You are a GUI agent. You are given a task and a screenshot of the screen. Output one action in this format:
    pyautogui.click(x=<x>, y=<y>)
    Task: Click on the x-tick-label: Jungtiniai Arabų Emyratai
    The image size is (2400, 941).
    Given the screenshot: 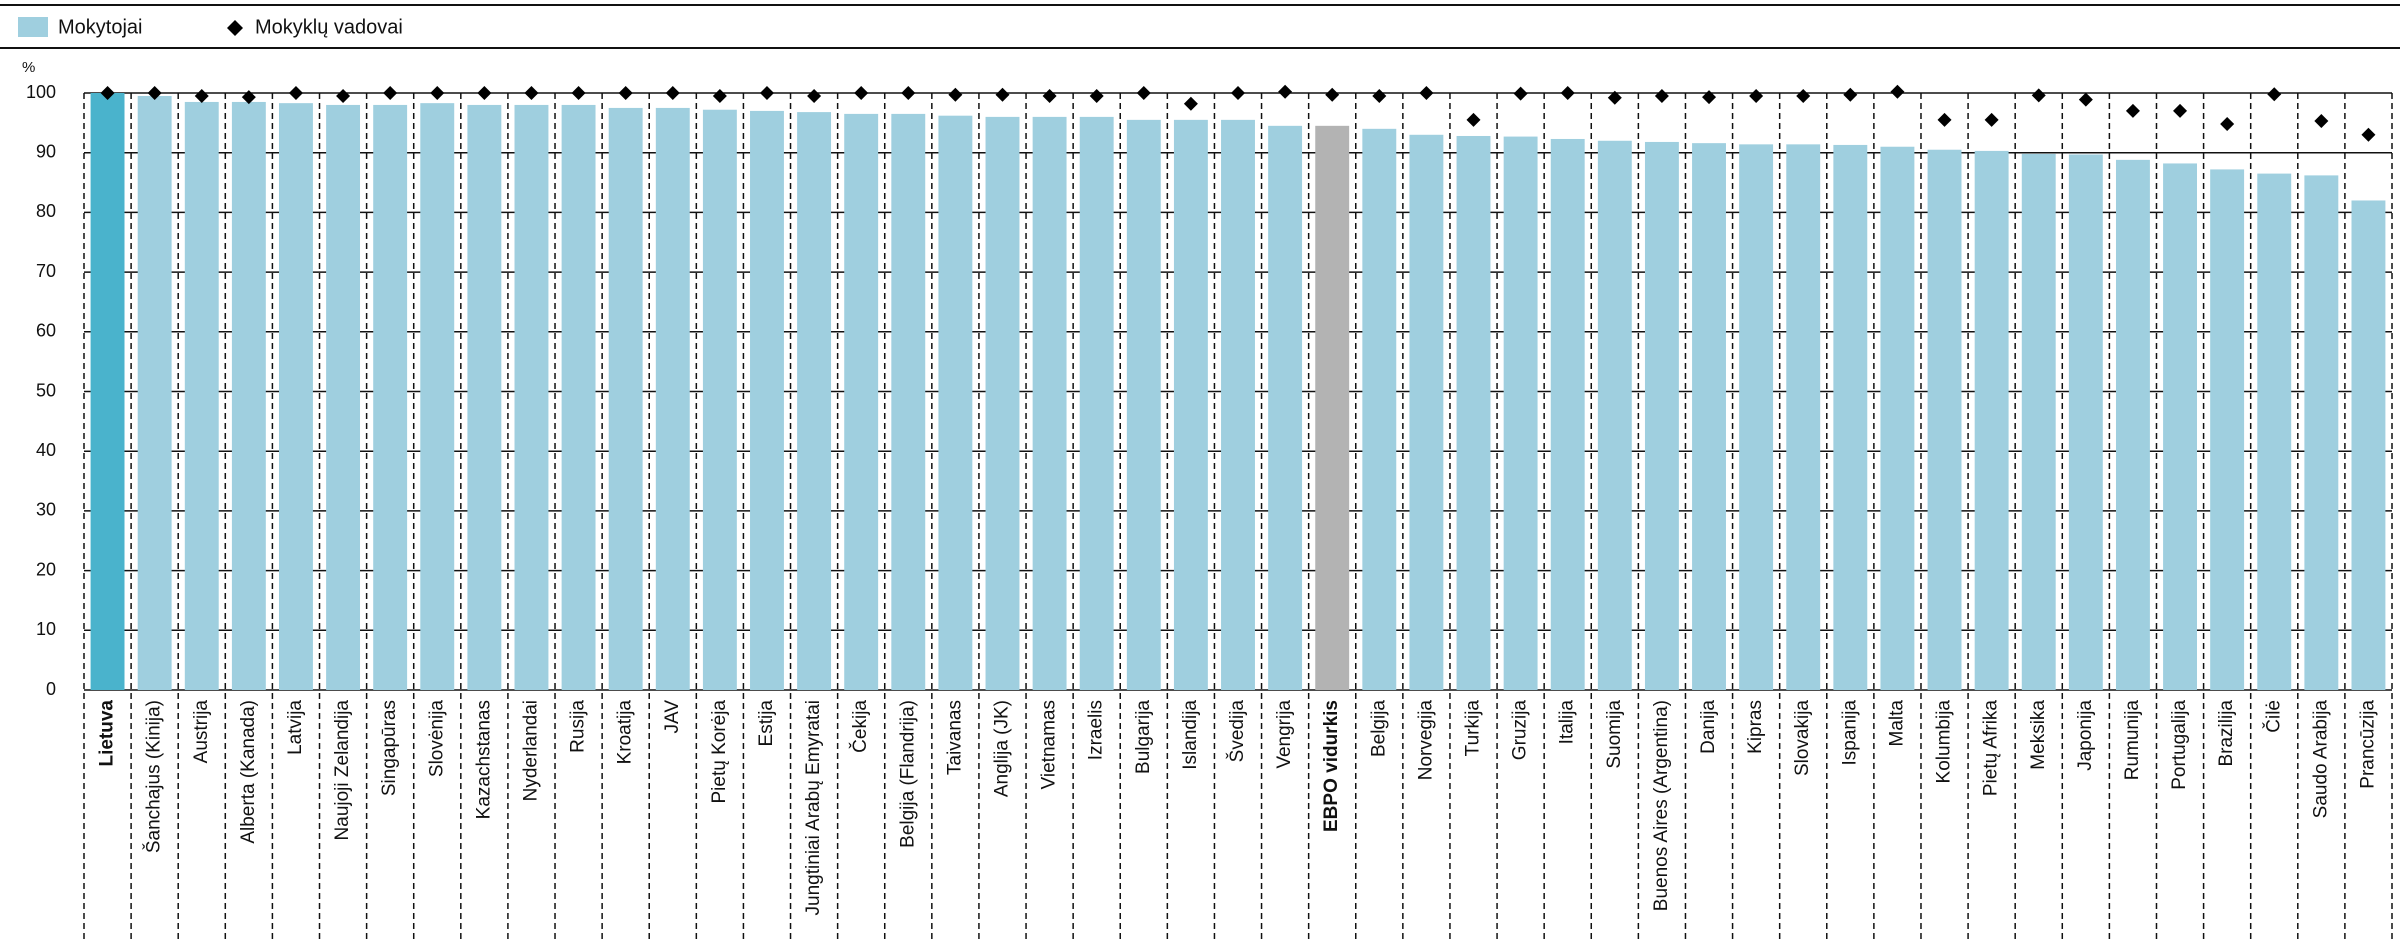 What is the action you would take?
    pyautogui.click(x=813, y=807)
    